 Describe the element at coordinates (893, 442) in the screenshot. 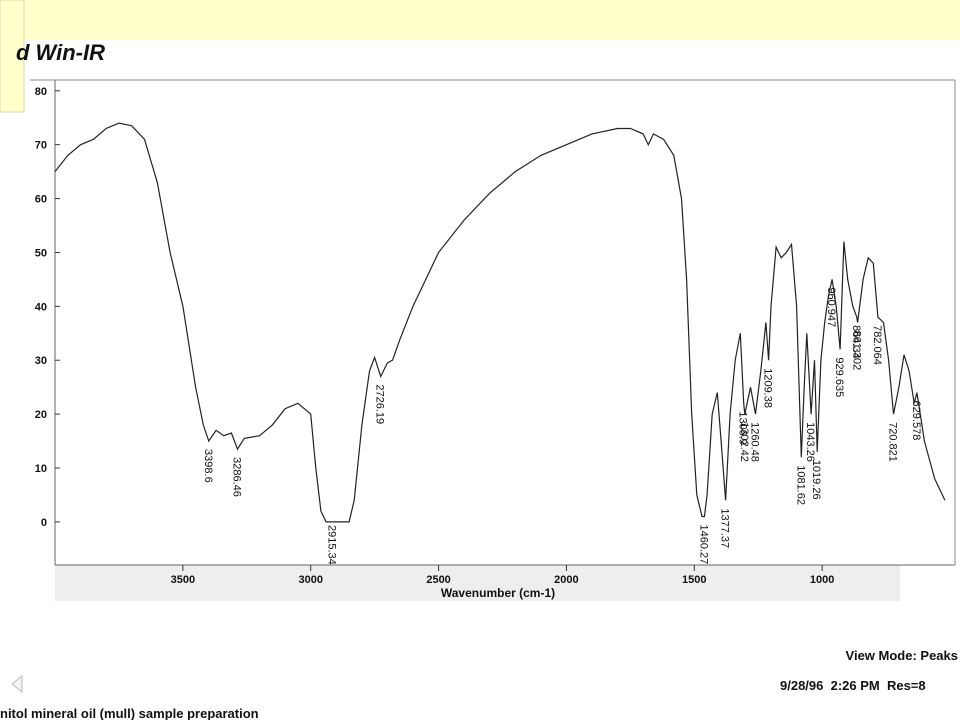

I see `peak-label: 720.821` at that location.